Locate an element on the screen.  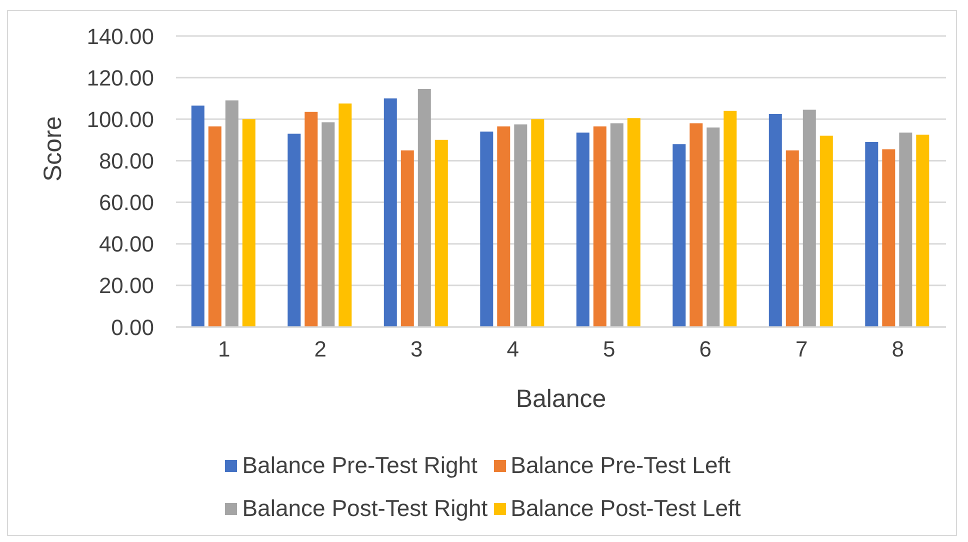
y-tick-label: 120.00 is located at coordinates (120, 77).